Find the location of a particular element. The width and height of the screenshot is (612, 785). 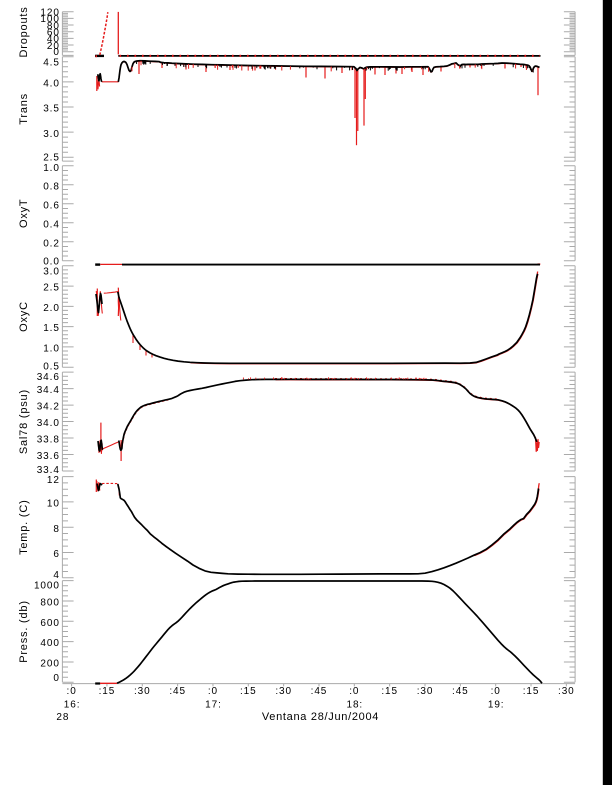

svg-text: 33.4 is located at coordinates (48, 470).